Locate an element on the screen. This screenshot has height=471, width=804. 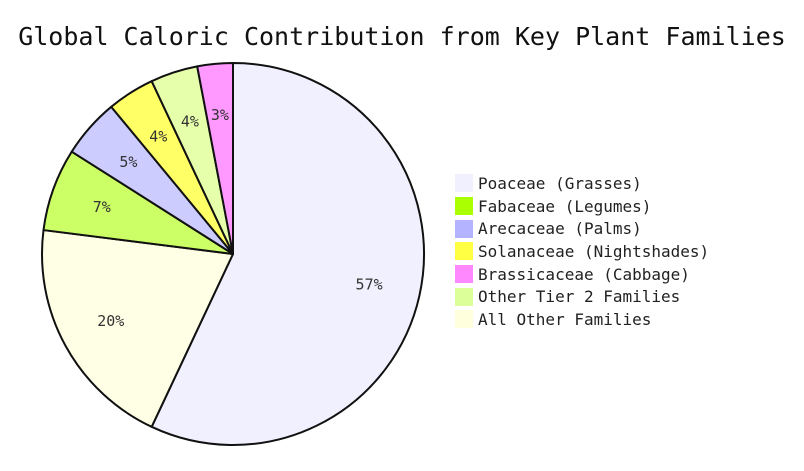
legend-item-arecaceae-palms: Arecaceae (Palms) is located at coordinates (582, 228).